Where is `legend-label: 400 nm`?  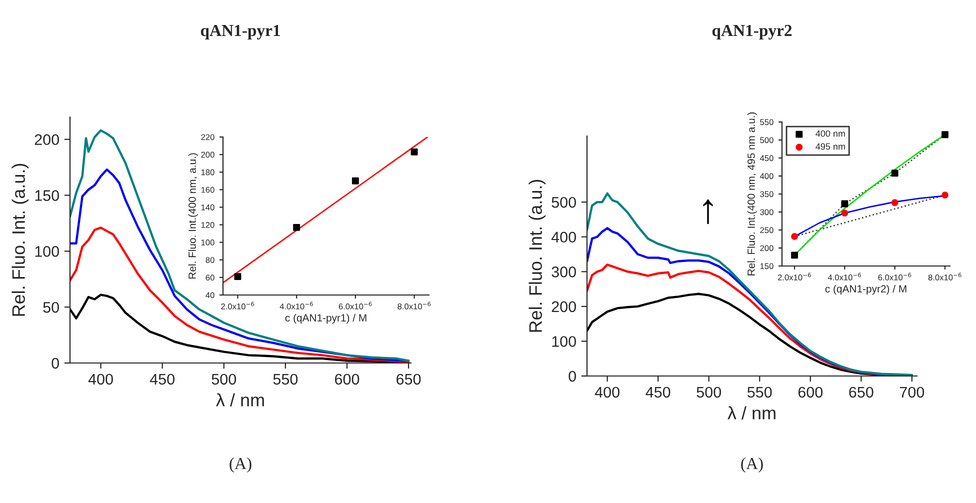
legend-label: 400 nm is located at coordinates (830, 133).